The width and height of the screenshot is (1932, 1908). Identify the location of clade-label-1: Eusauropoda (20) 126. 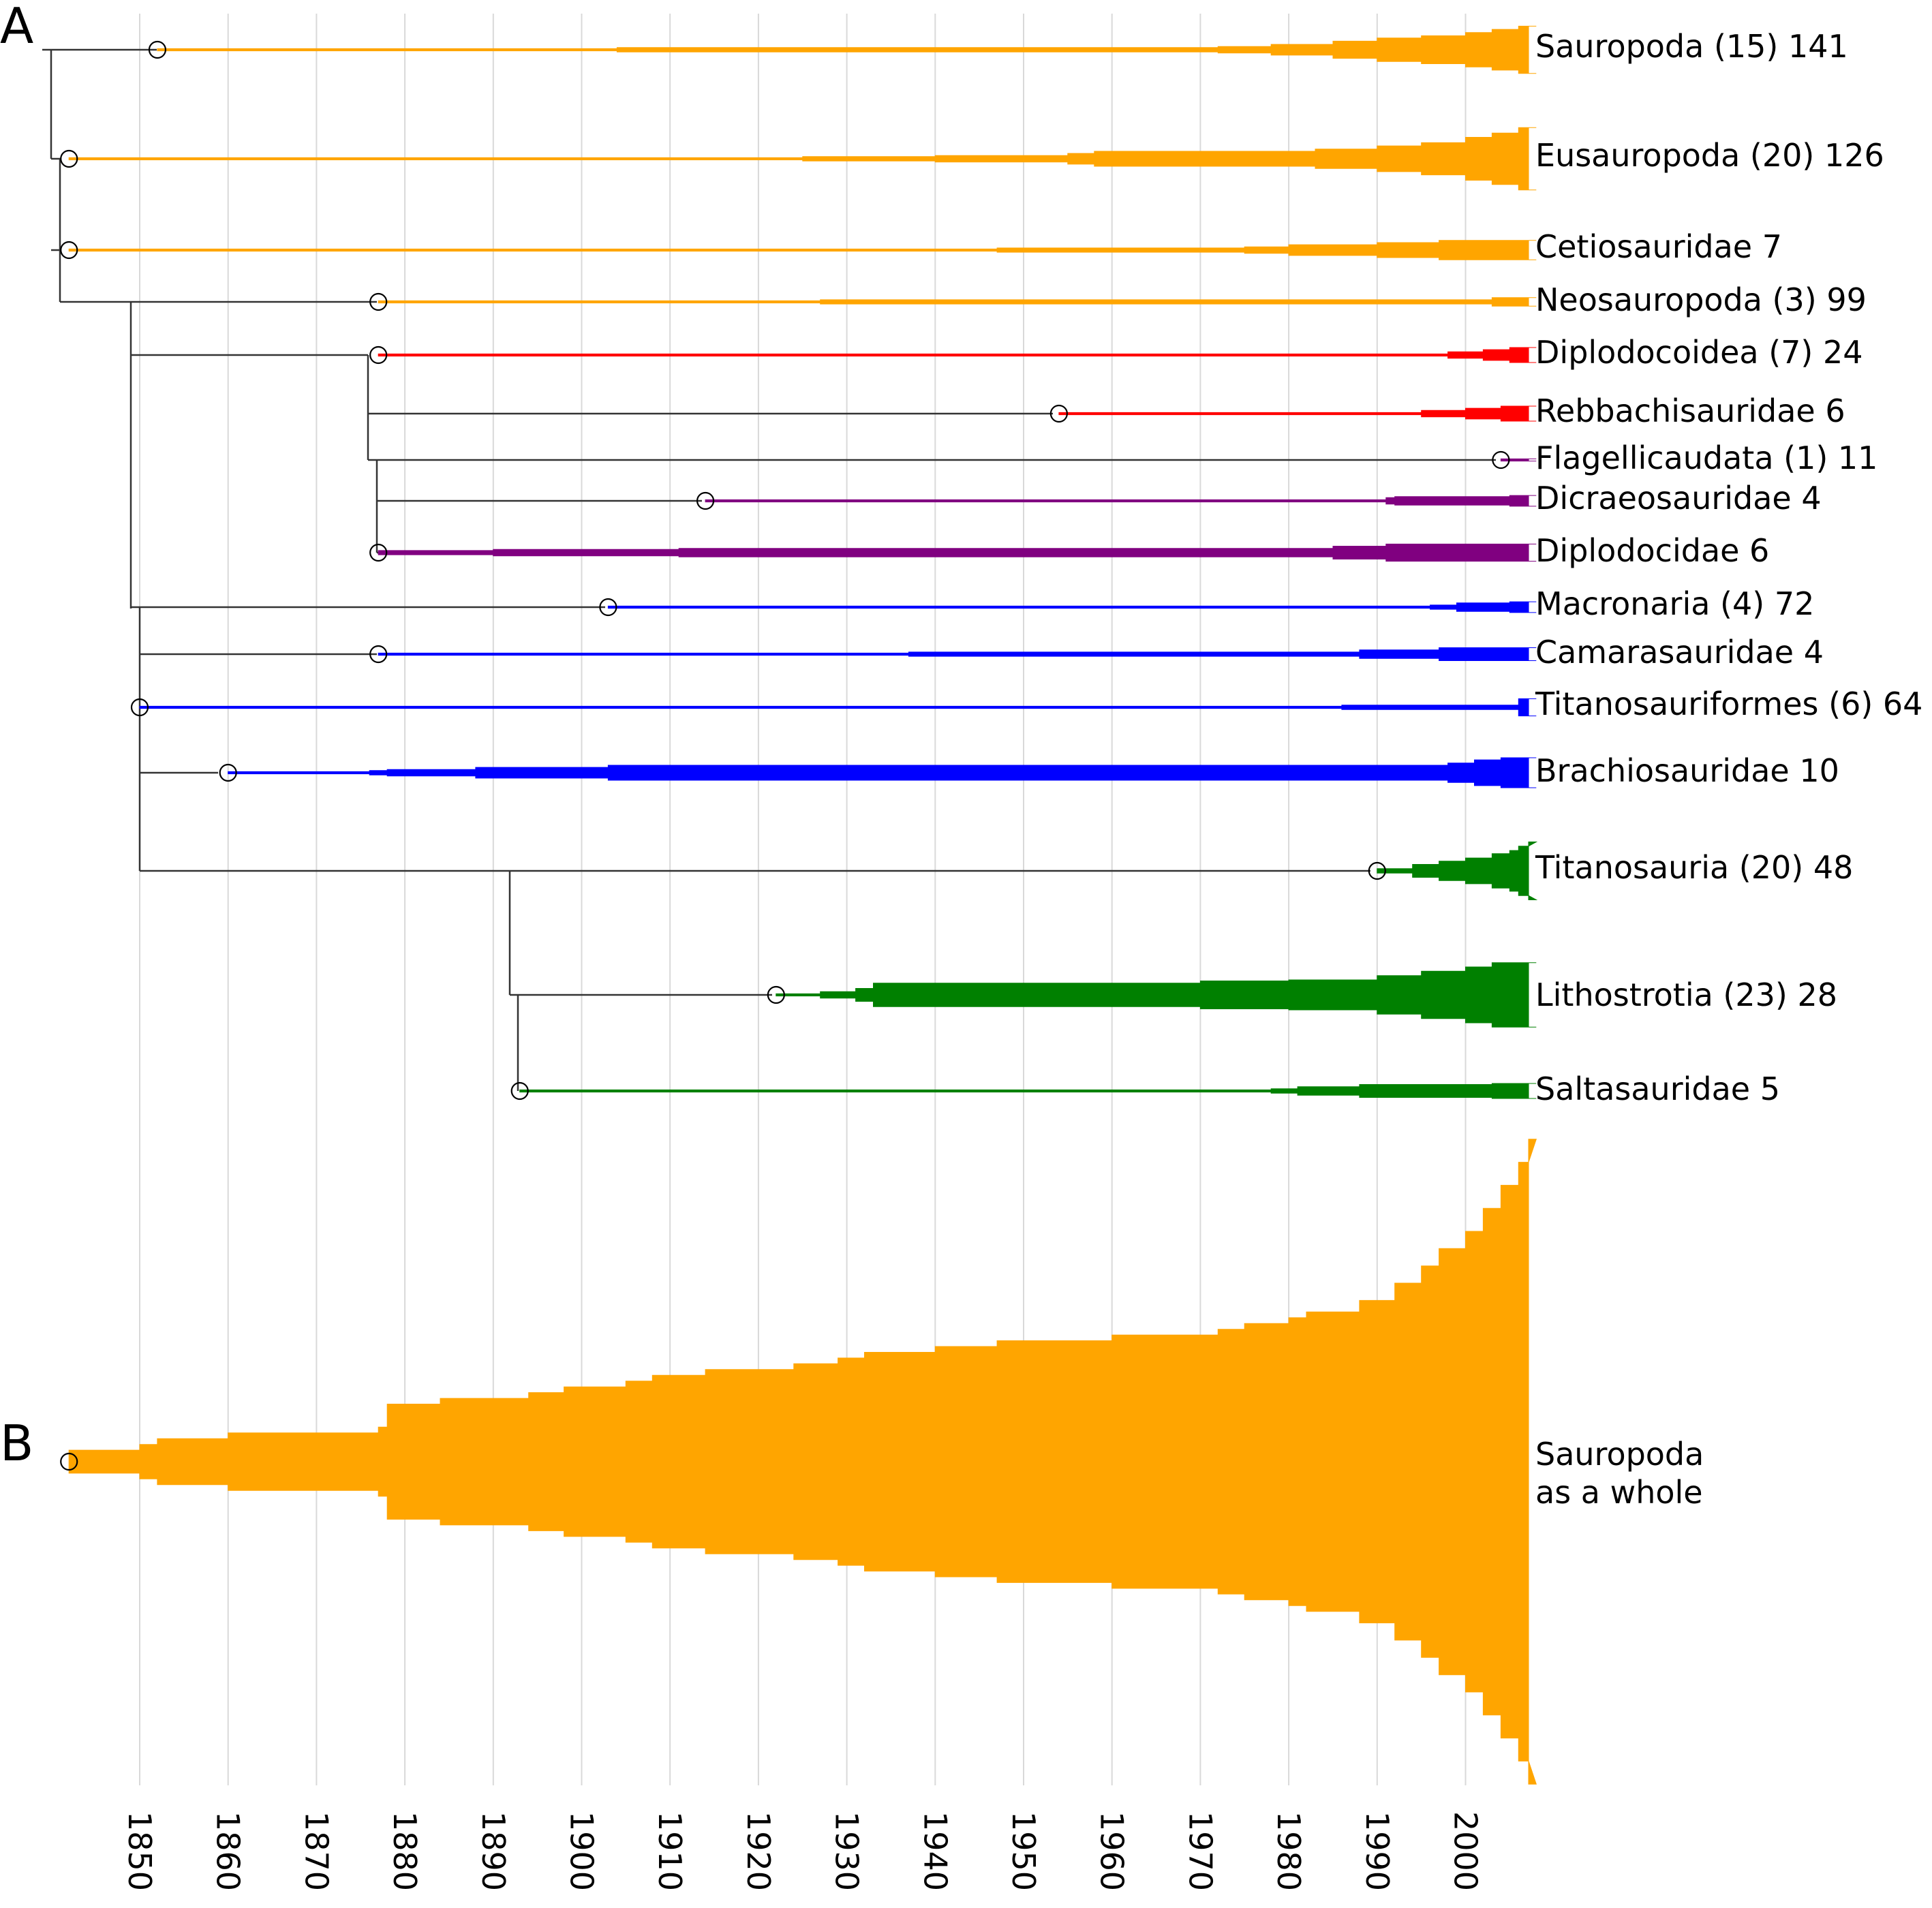
(1710, 155).